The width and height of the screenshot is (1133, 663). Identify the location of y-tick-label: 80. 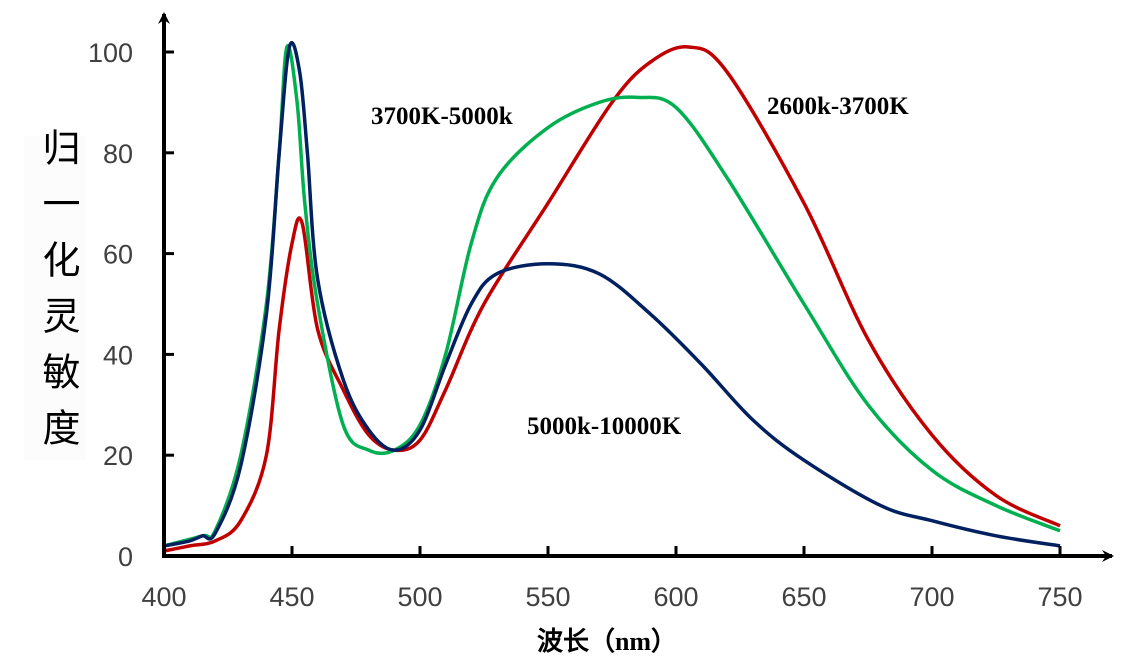
(118, 154).